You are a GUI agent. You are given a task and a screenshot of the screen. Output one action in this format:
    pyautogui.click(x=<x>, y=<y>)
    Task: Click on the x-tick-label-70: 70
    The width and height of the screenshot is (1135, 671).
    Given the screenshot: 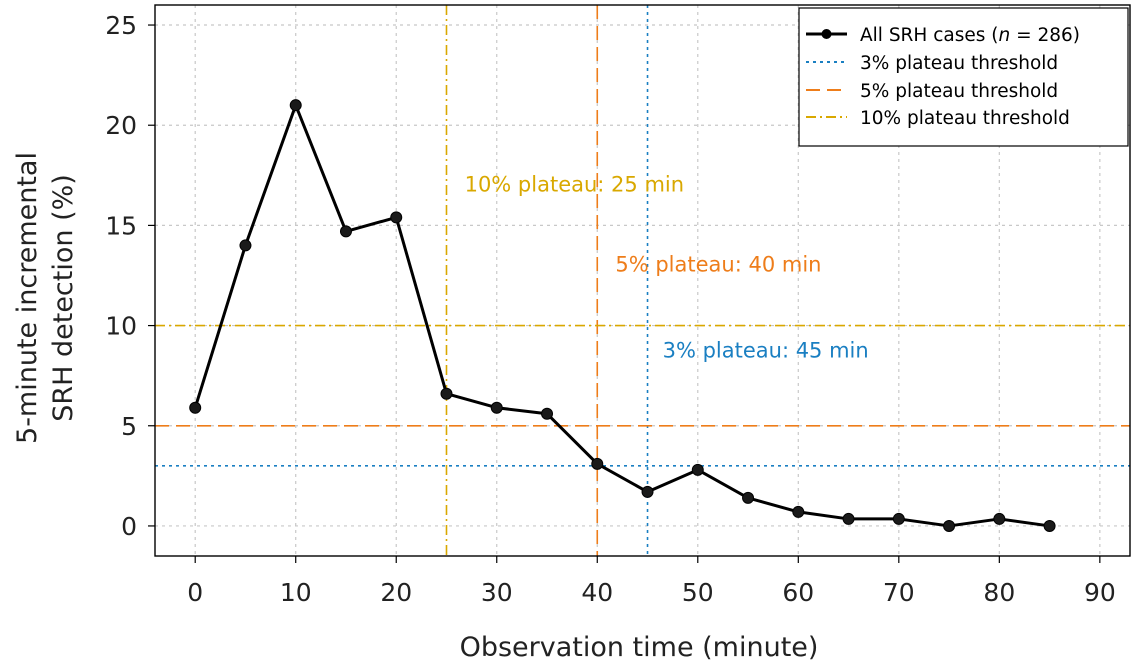 What is the action you would take?
    pyautogui.click(x=899, y=592)
    